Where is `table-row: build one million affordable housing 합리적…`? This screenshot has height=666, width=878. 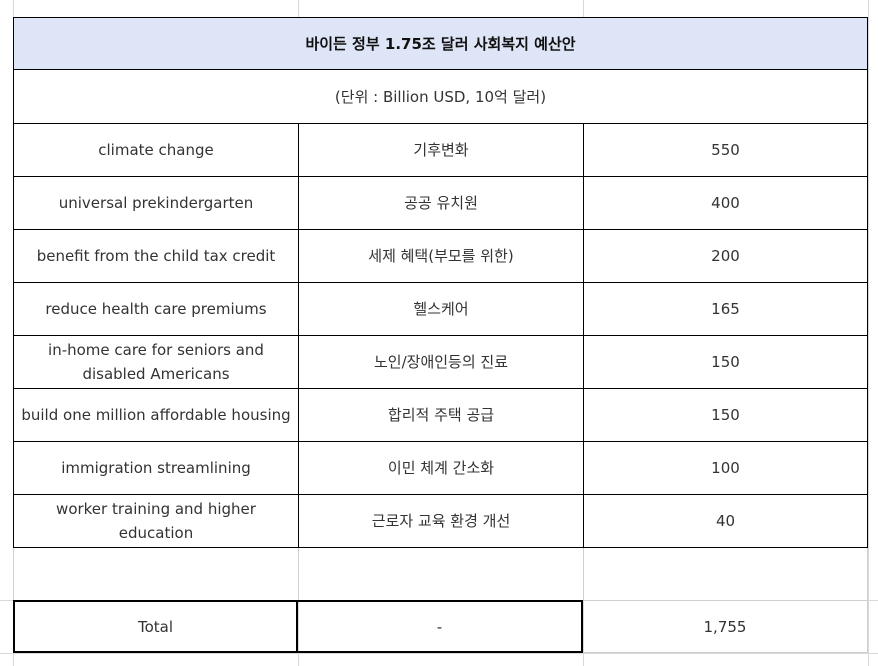
table-row: build one million affordable housing 합리적… is located at coordinates (440, 415).